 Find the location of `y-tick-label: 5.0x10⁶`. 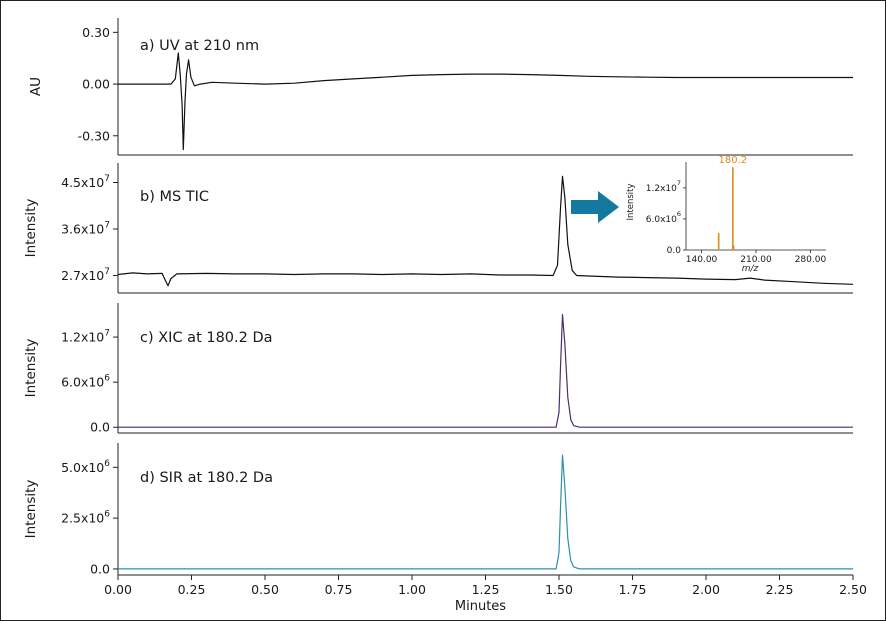

y-tick-label: 5.0x10⁶ is located at coordinates (85, 467).